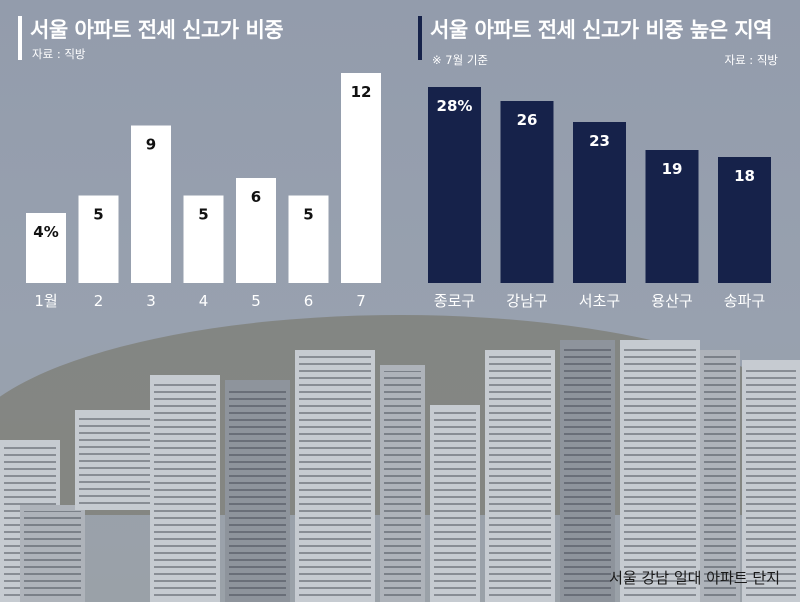  What do you see at coordinates (744, 176) in the screenshot?
I see `right-bar-value-label: 18` at bounding box center [744, 176].